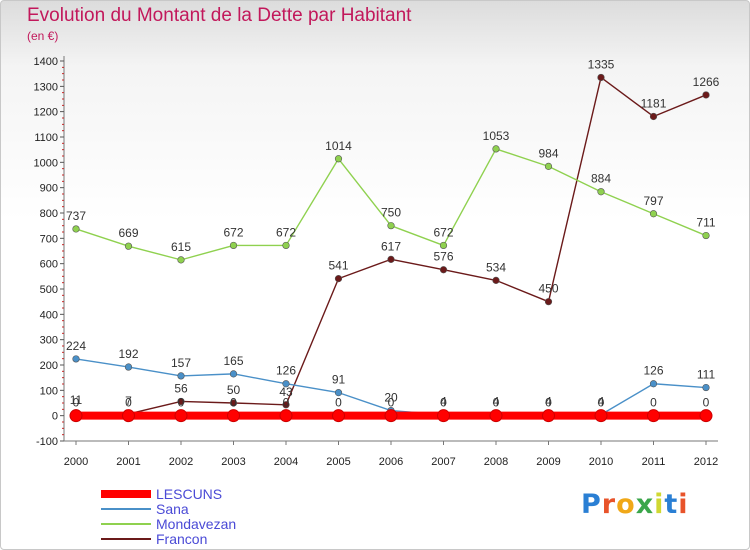 The image size is (750, 550). I want to click on data-label-francon: 11, so click(76, 400).